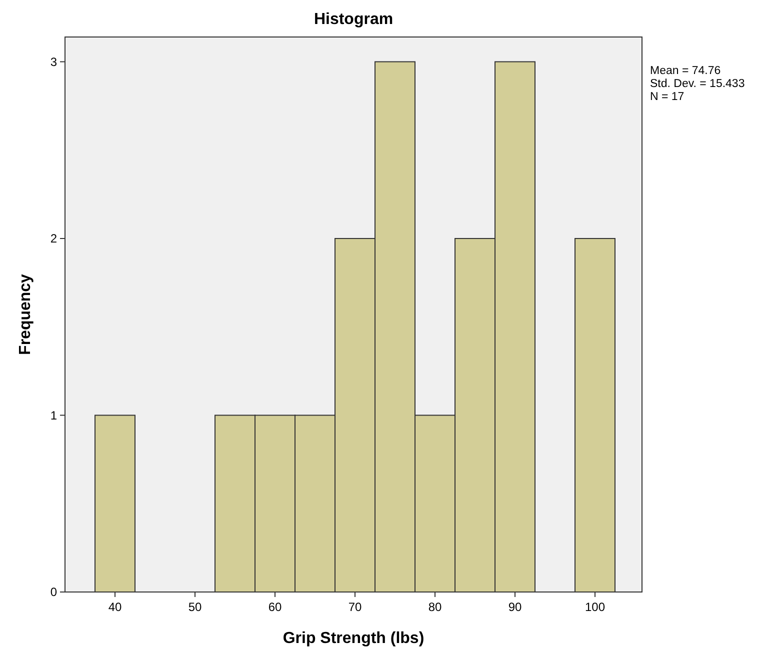  Describe the element at coordinates (697, 84) in the screenshot. I see `text: Std. Dev. = 15.433` at that location.